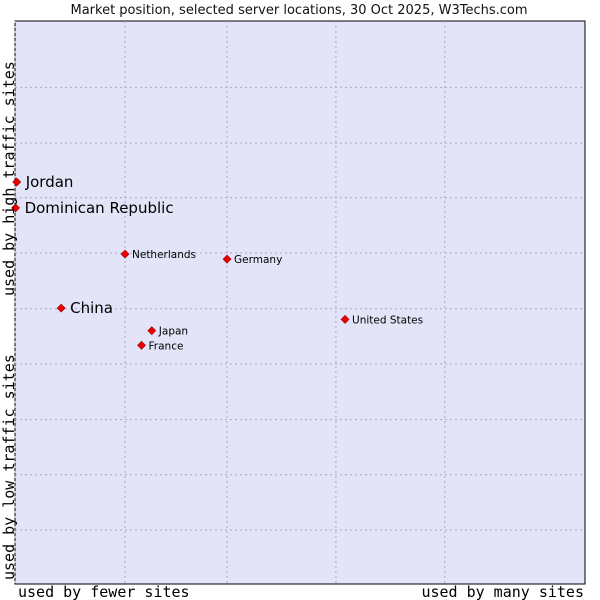 This screenshot has width=600, height=600. What do you see at coordinates (345, 319) in the screenshot?
I see `point-marker-united-states` at bounding box center [345, 319].